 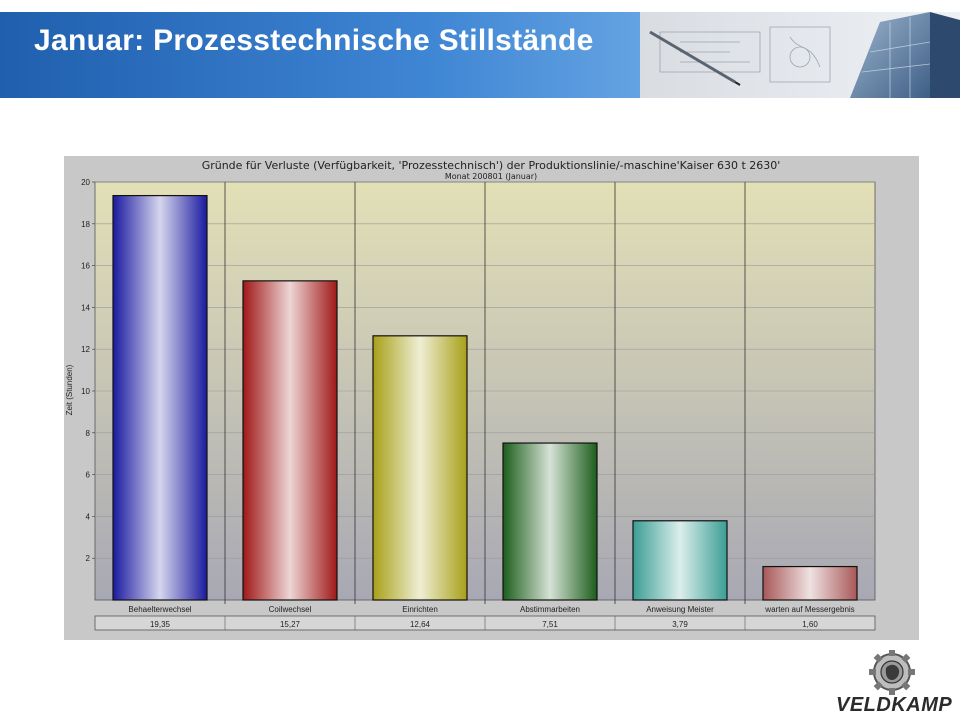 What do you see at coordinates (491, 176) in the screenshot?
I see `chart-subtitle: Monat 200801 (Januar)` at bounding box center [491, 176].